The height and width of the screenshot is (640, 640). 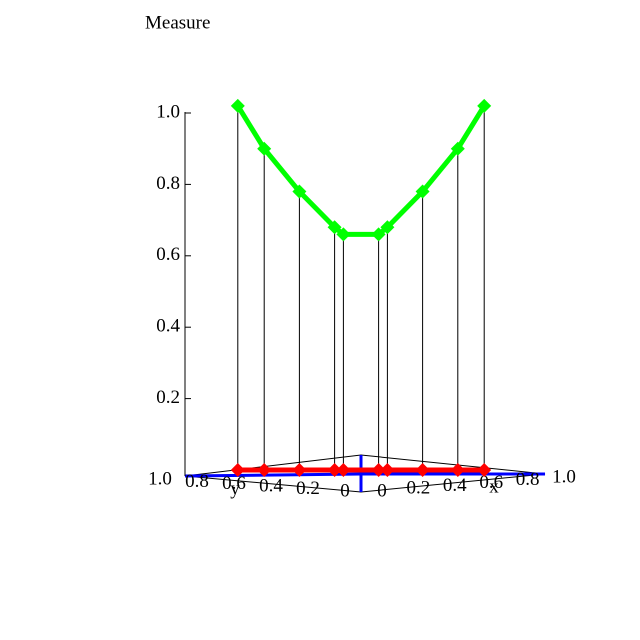 I want to click on z-tick-label: 0.4, so click(x=168, y=326).